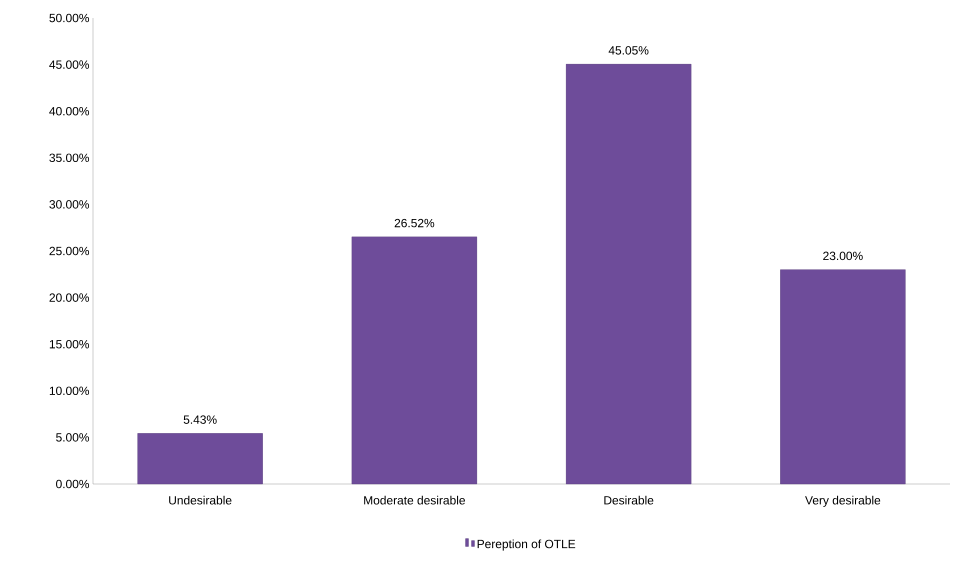  I want to click on data-label: 26.52%, so click(414, 223).